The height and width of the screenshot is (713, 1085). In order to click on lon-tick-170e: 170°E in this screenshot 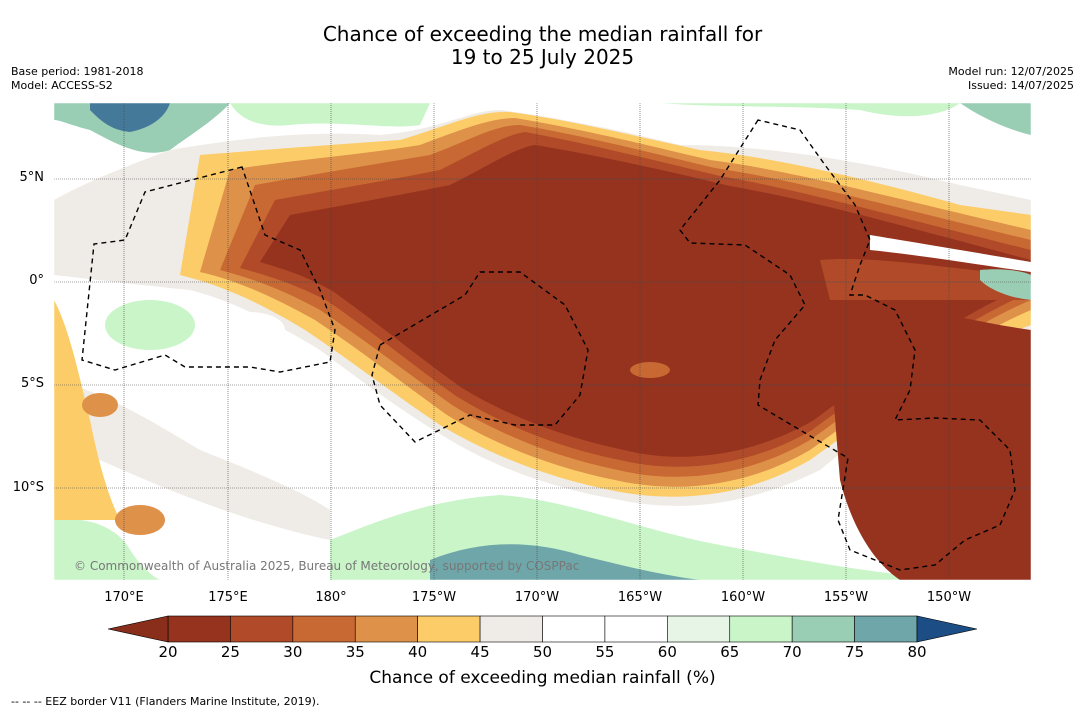, I will do `click(124, 597)`.